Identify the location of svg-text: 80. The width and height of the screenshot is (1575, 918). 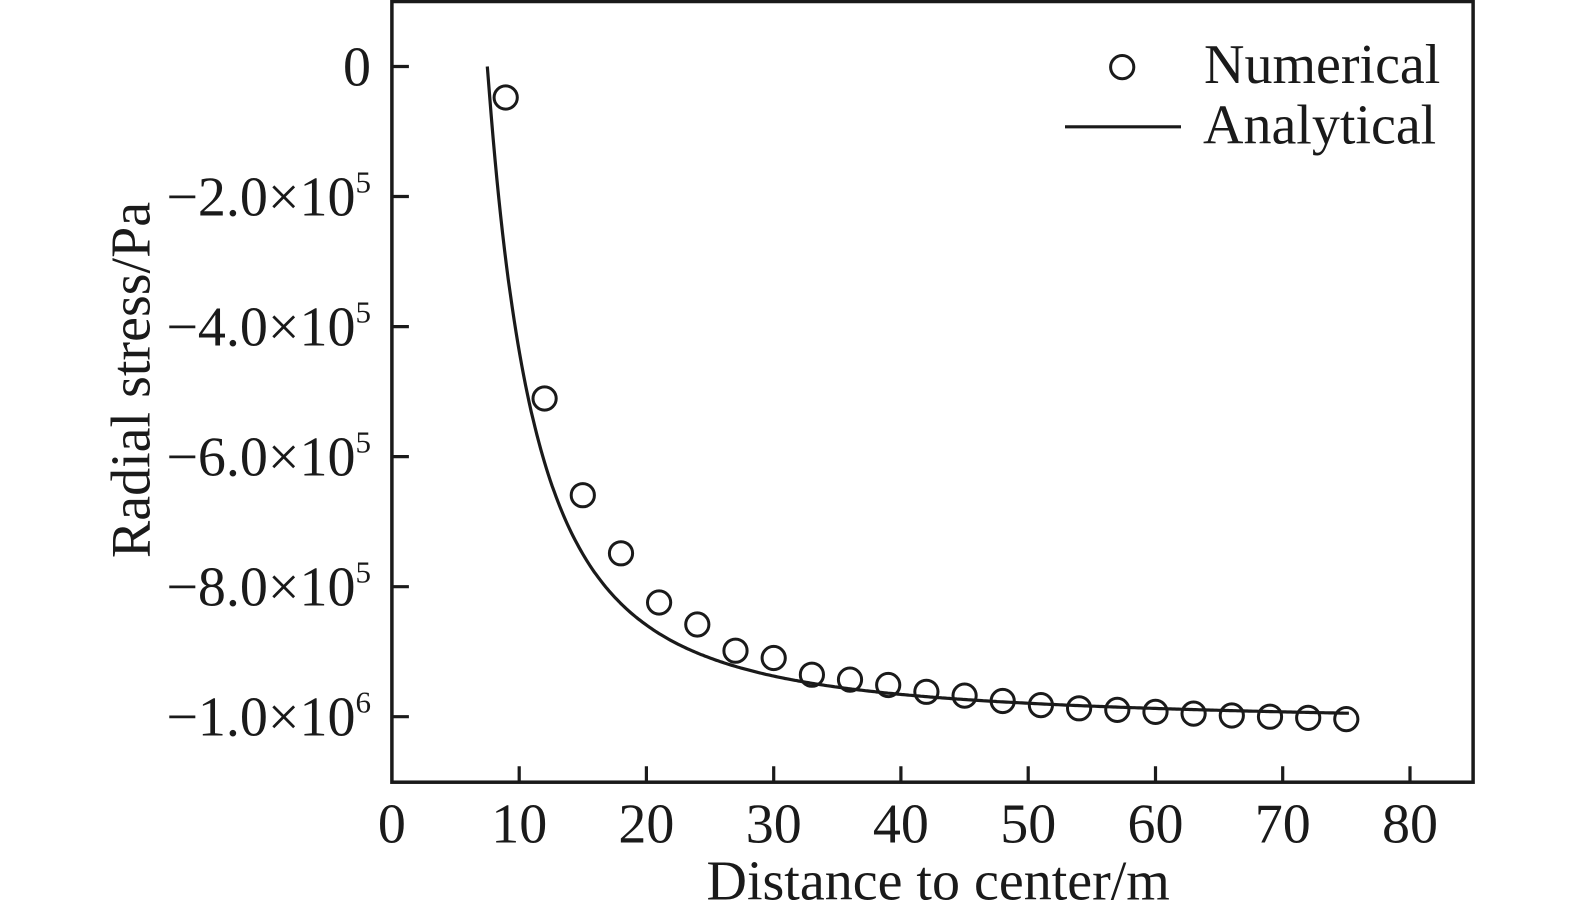
(1410, 825).